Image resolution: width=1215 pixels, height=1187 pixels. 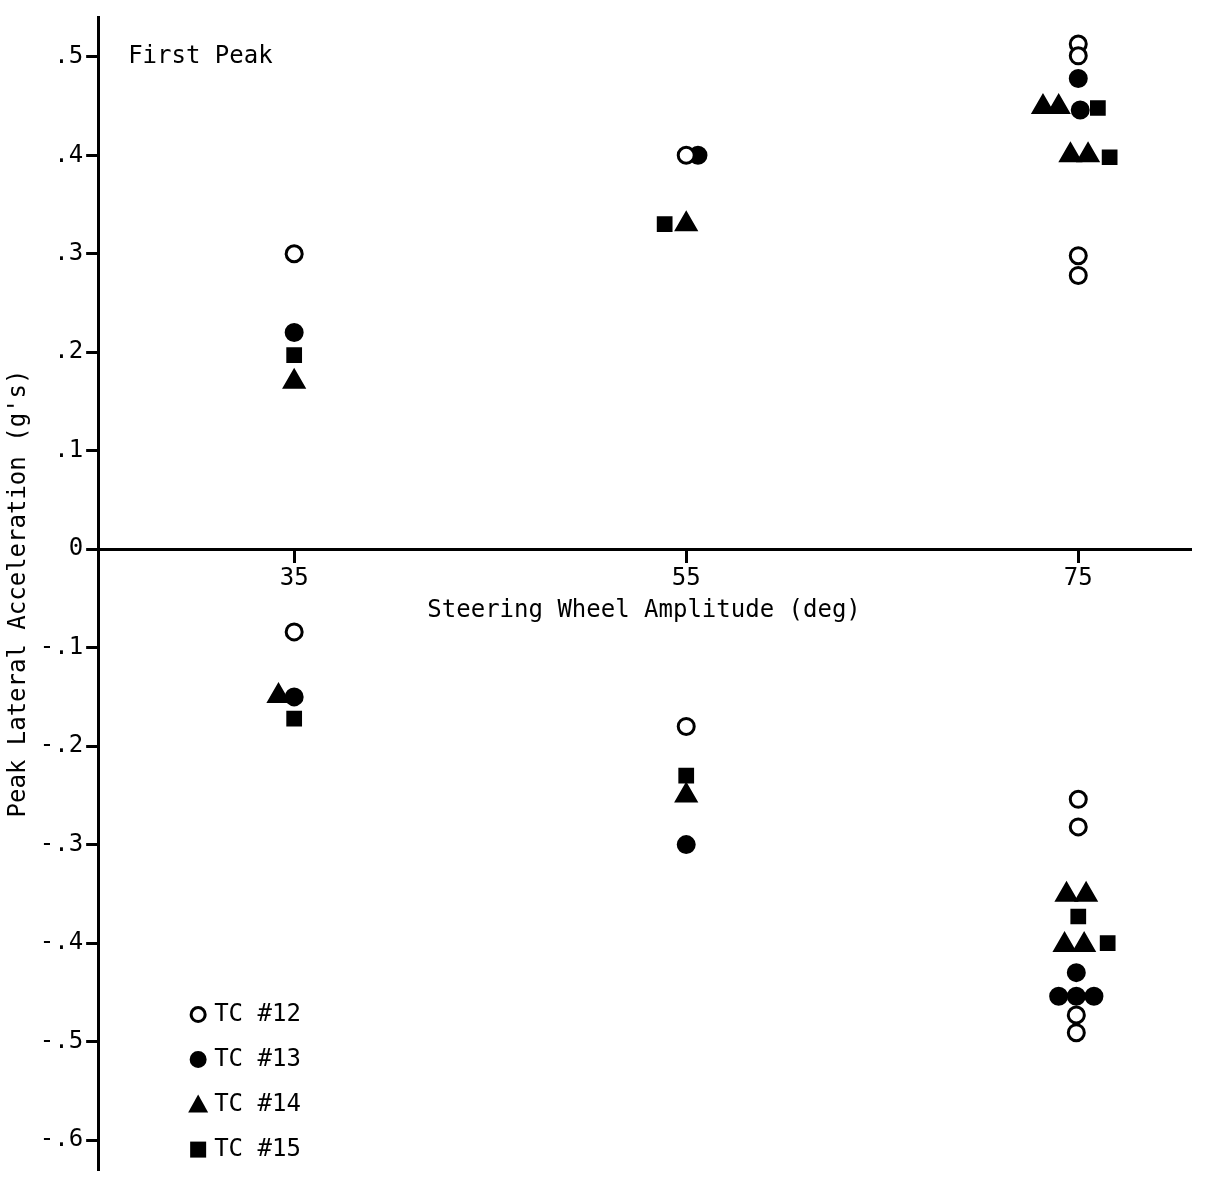 I want to click on y-tick-label: -.4, so click(x=61, y=941).